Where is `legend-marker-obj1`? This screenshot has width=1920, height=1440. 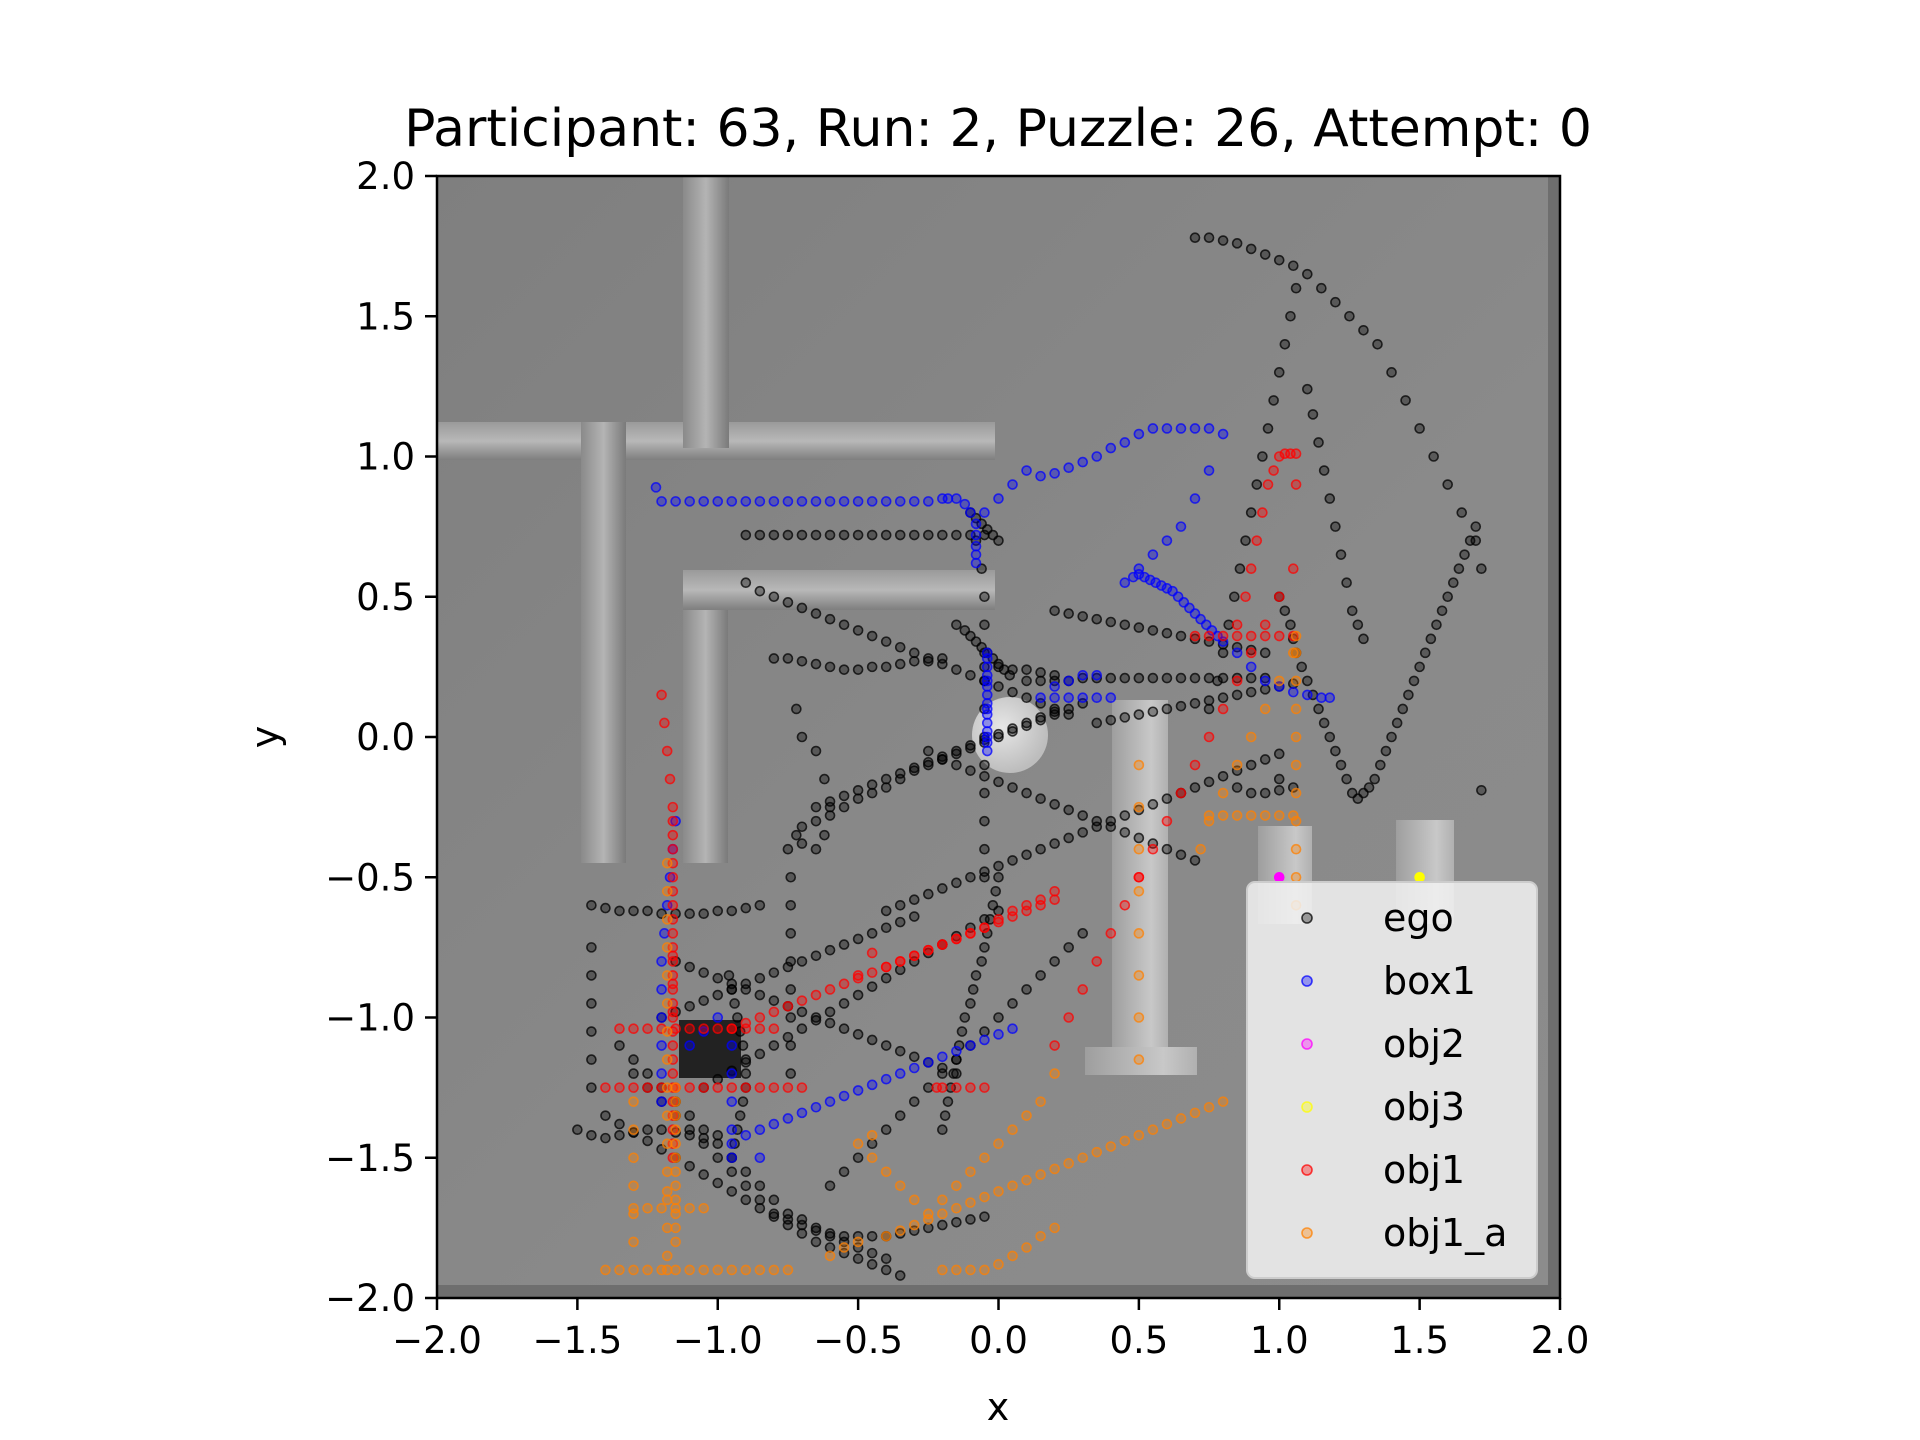
legend-marker-obj1 is located at coordinates (1307, 1170).